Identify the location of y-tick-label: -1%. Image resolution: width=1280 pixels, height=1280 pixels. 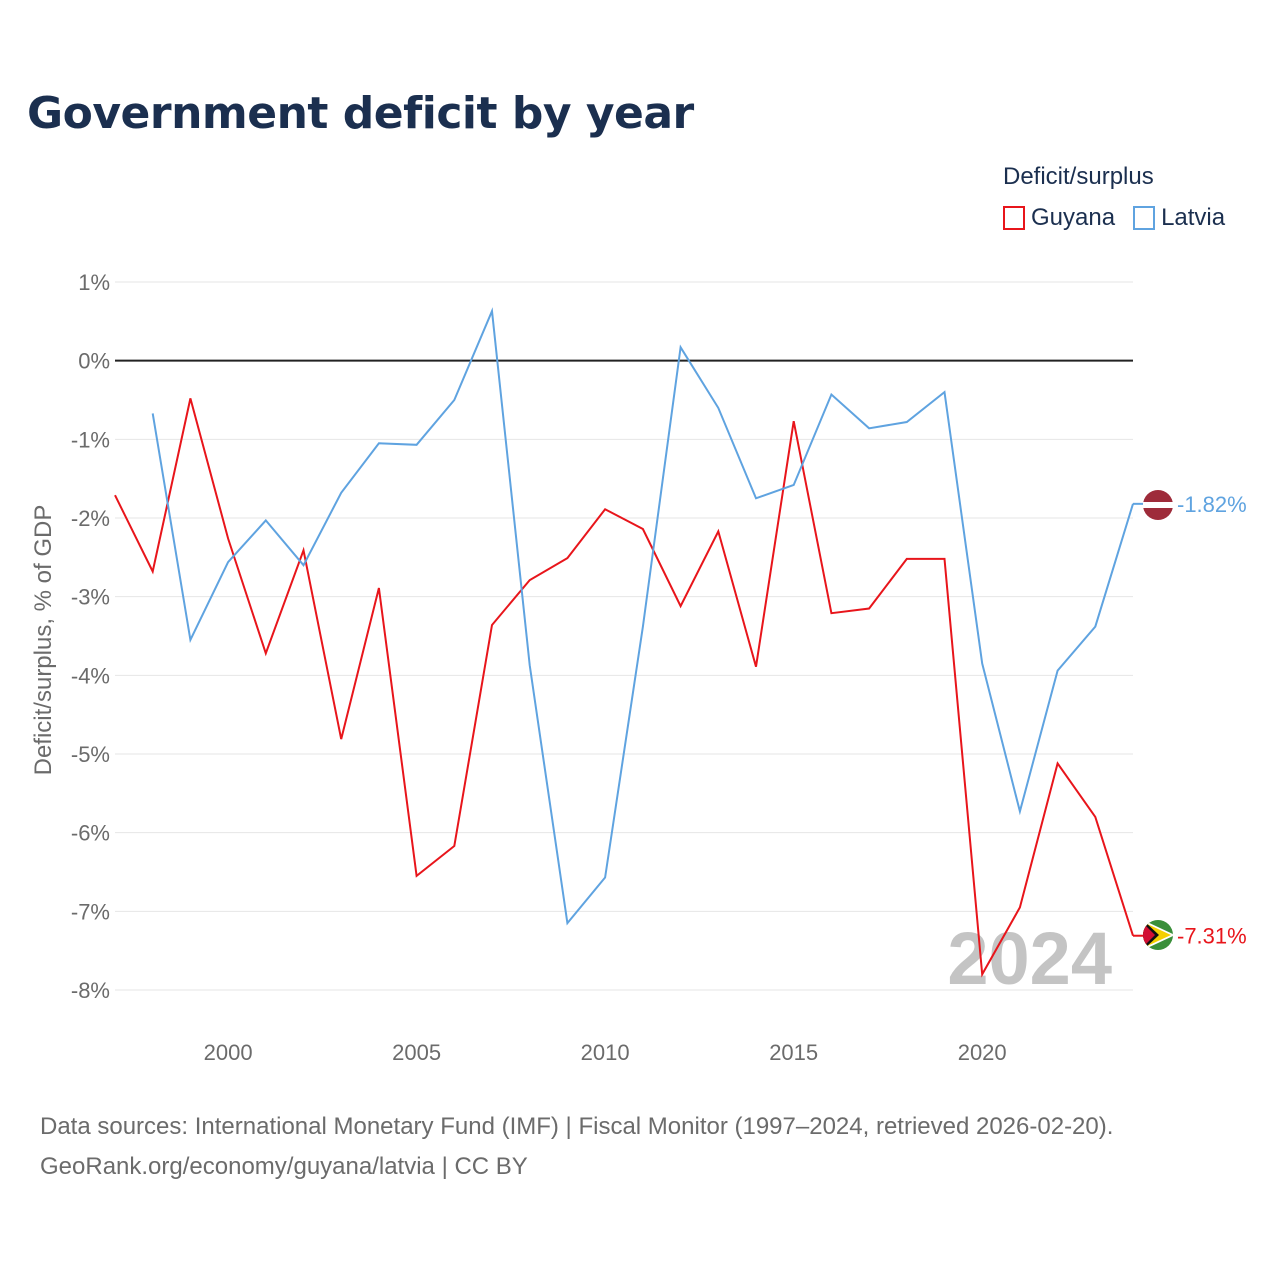
(90, 439).